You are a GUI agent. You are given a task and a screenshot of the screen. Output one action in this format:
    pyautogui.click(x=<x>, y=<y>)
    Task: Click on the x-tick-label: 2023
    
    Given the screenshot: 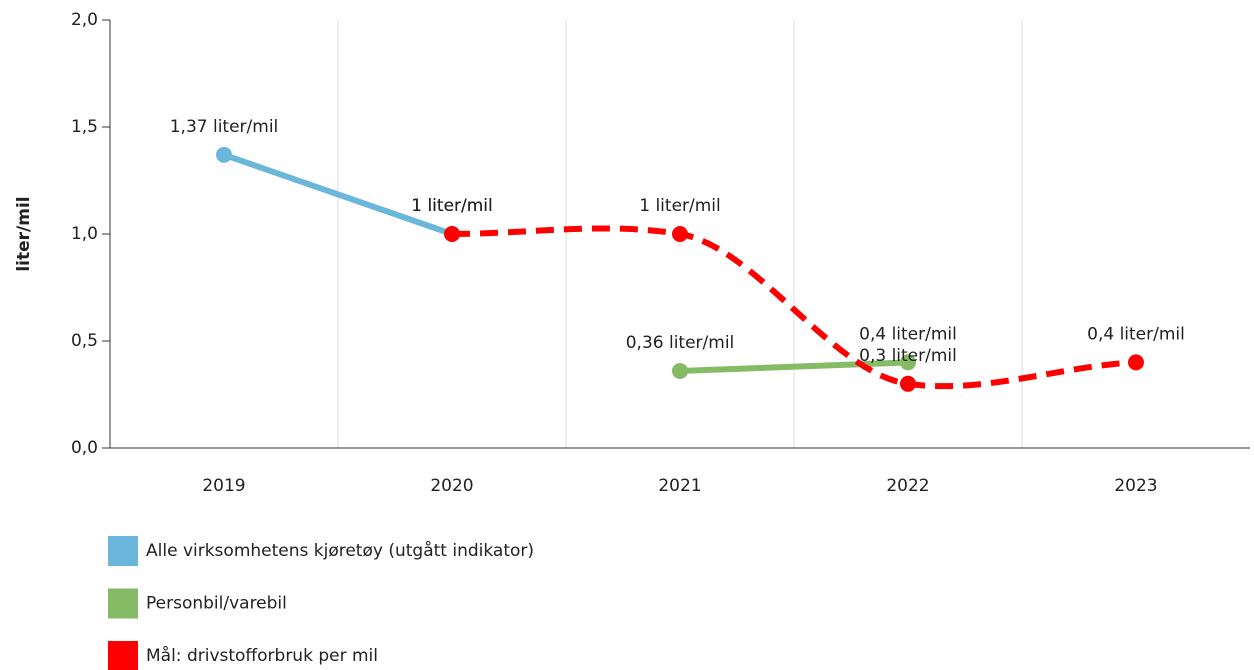 What is the action you would take?
    pyautogui.click(x=1135, y=486)
    